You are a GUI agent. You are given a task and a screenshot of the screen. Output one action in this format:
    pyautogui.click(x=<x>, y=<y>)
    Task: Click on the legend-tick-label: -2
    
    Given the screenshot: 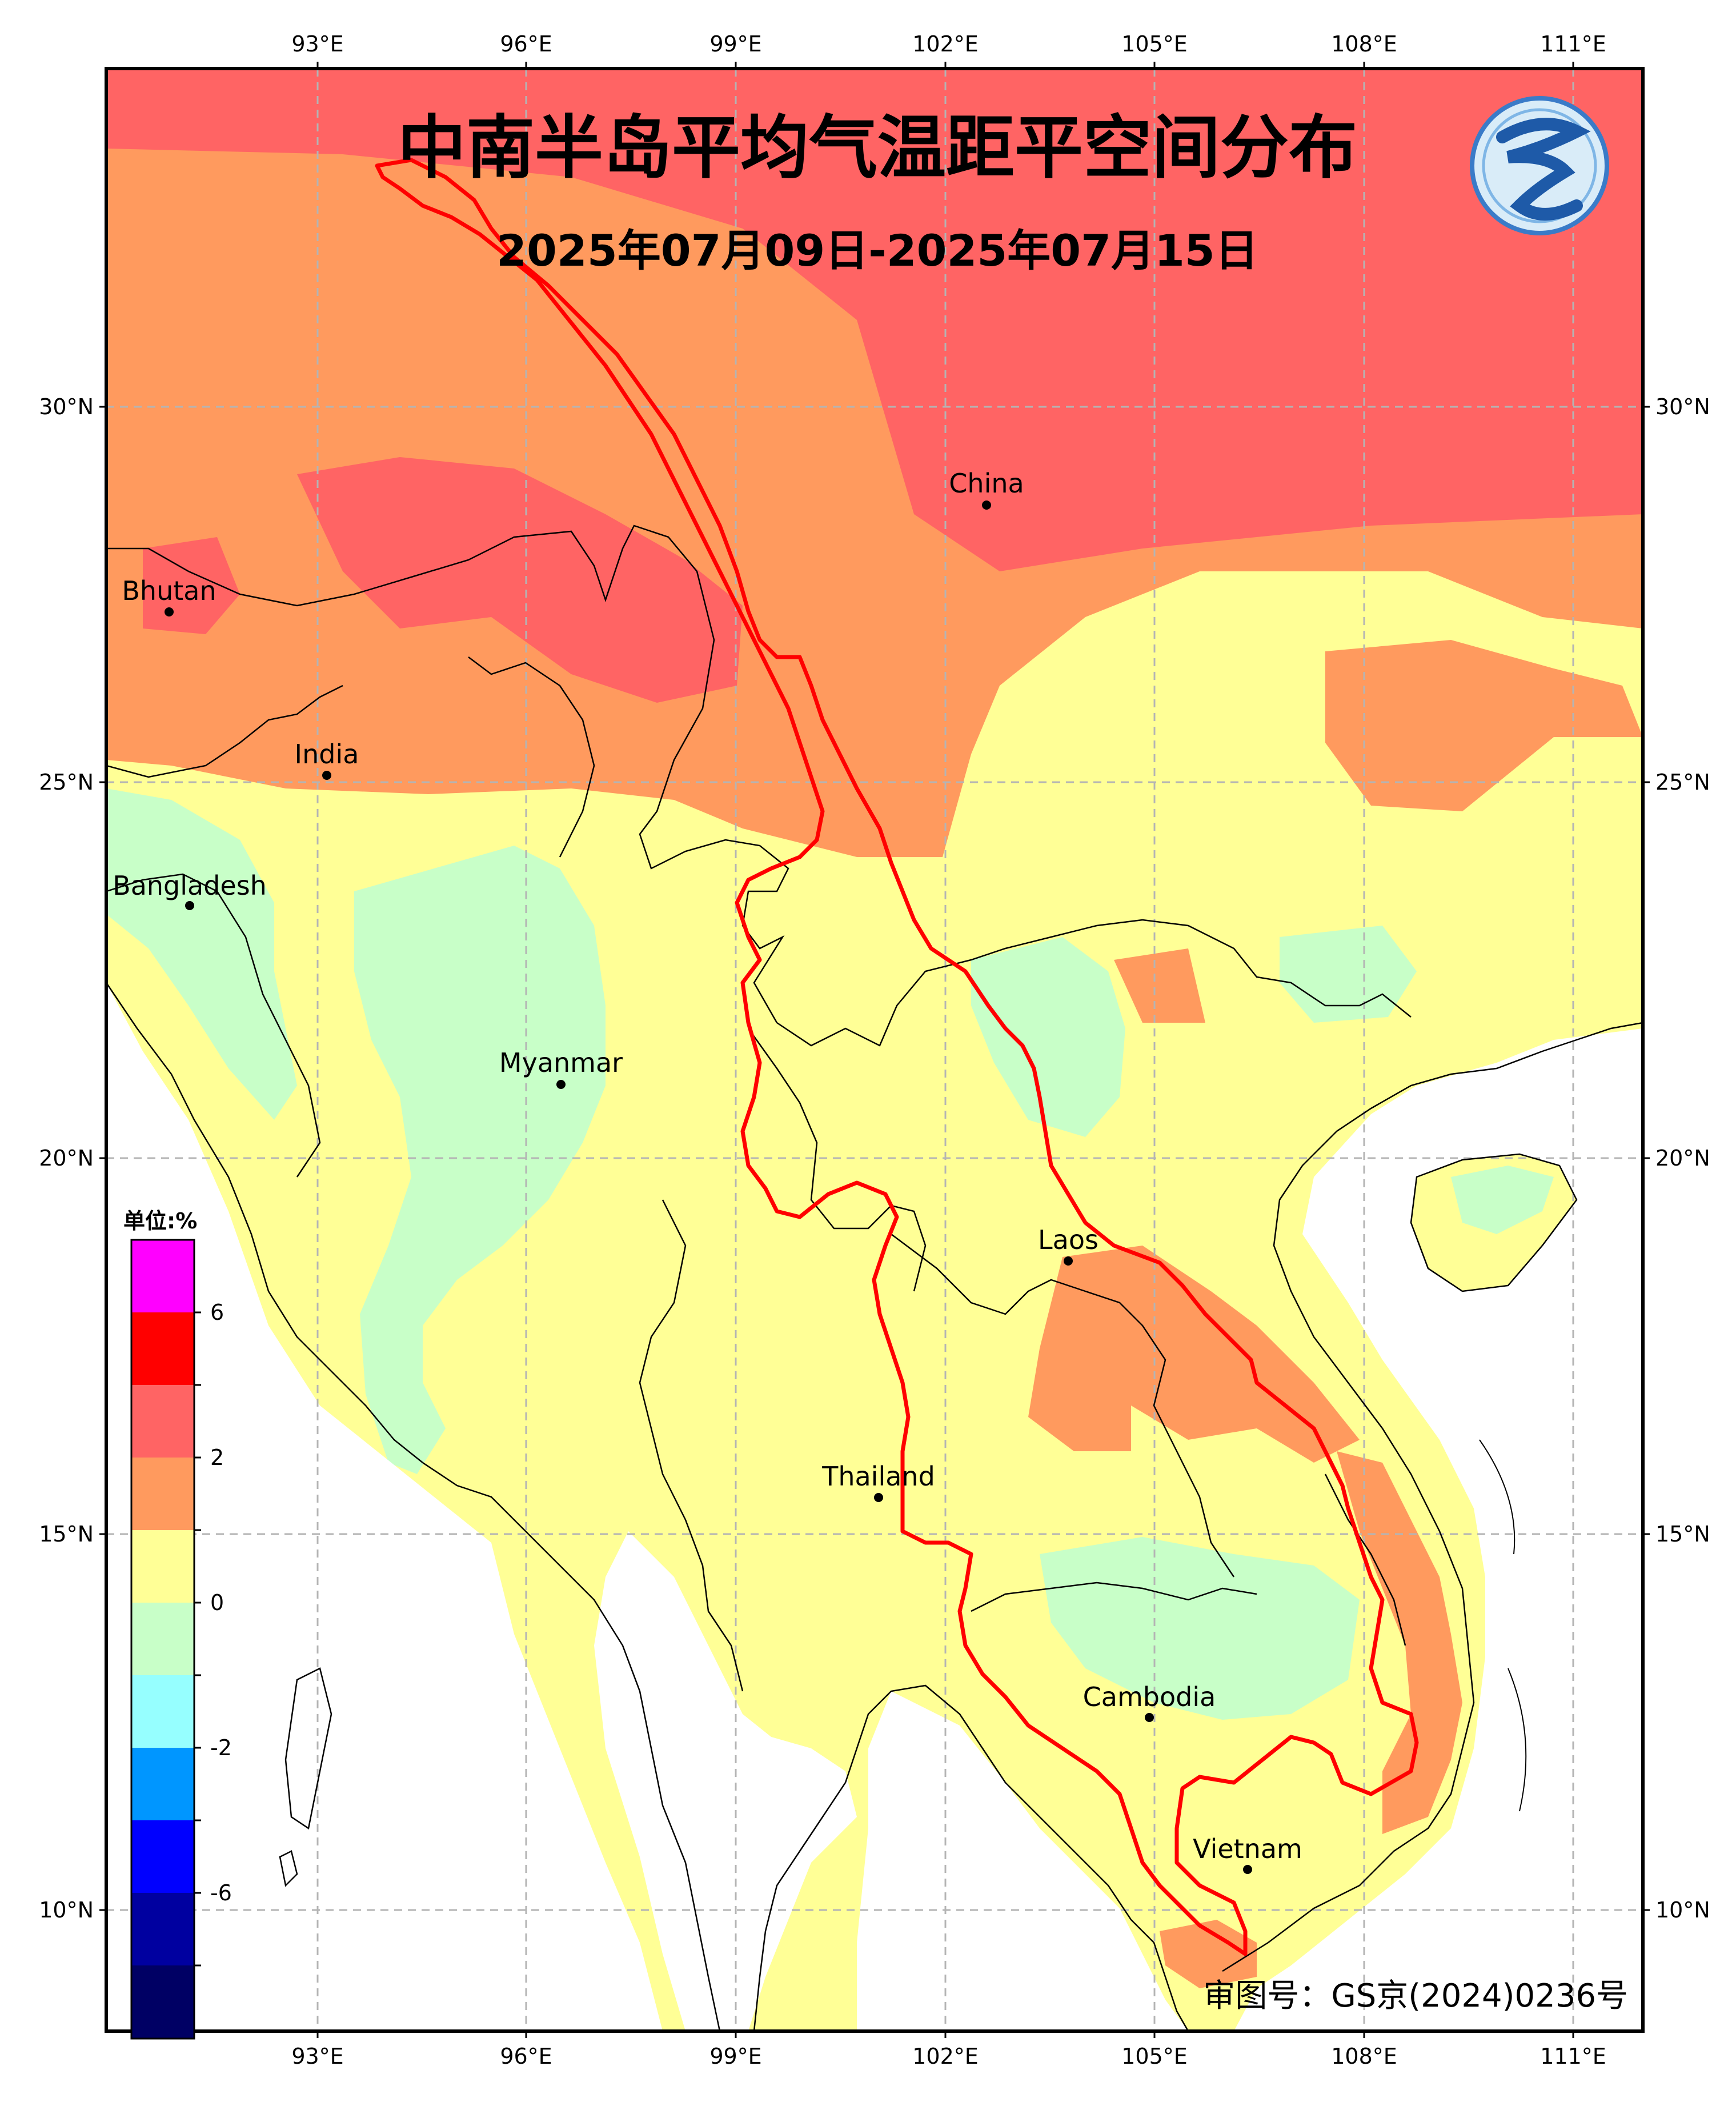 What is the action you would take?
    pyautogui.click(x=221, y=1747)
    